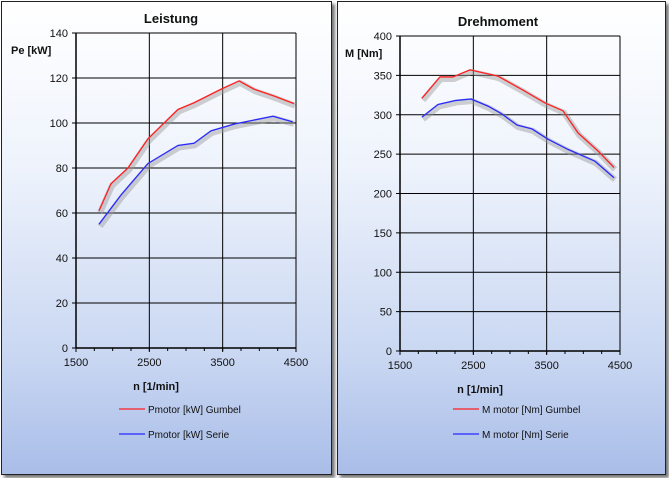  What do you see at coordinates (383, 76) in the screenshot?
I see `y-tick-label: 350` at bounding box center [383, 76].